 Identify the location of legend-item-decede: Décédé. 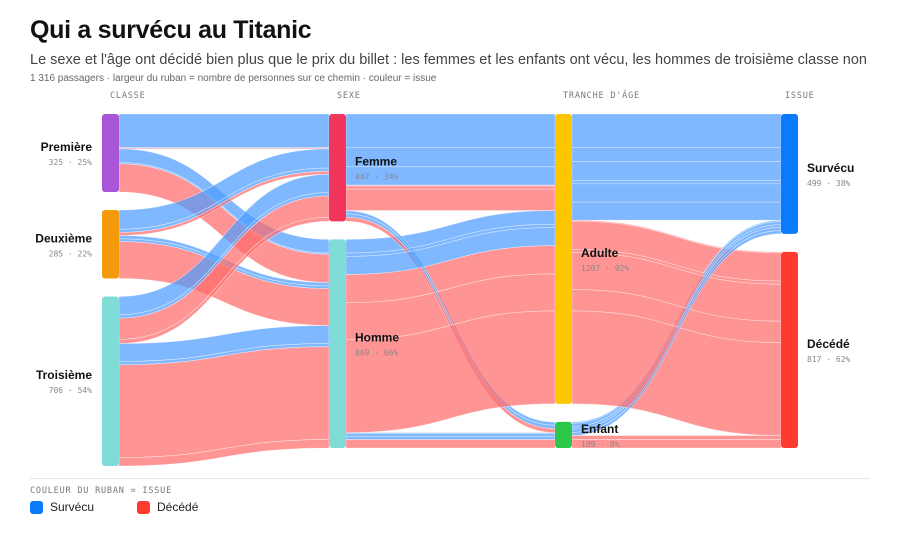
(167, 507).